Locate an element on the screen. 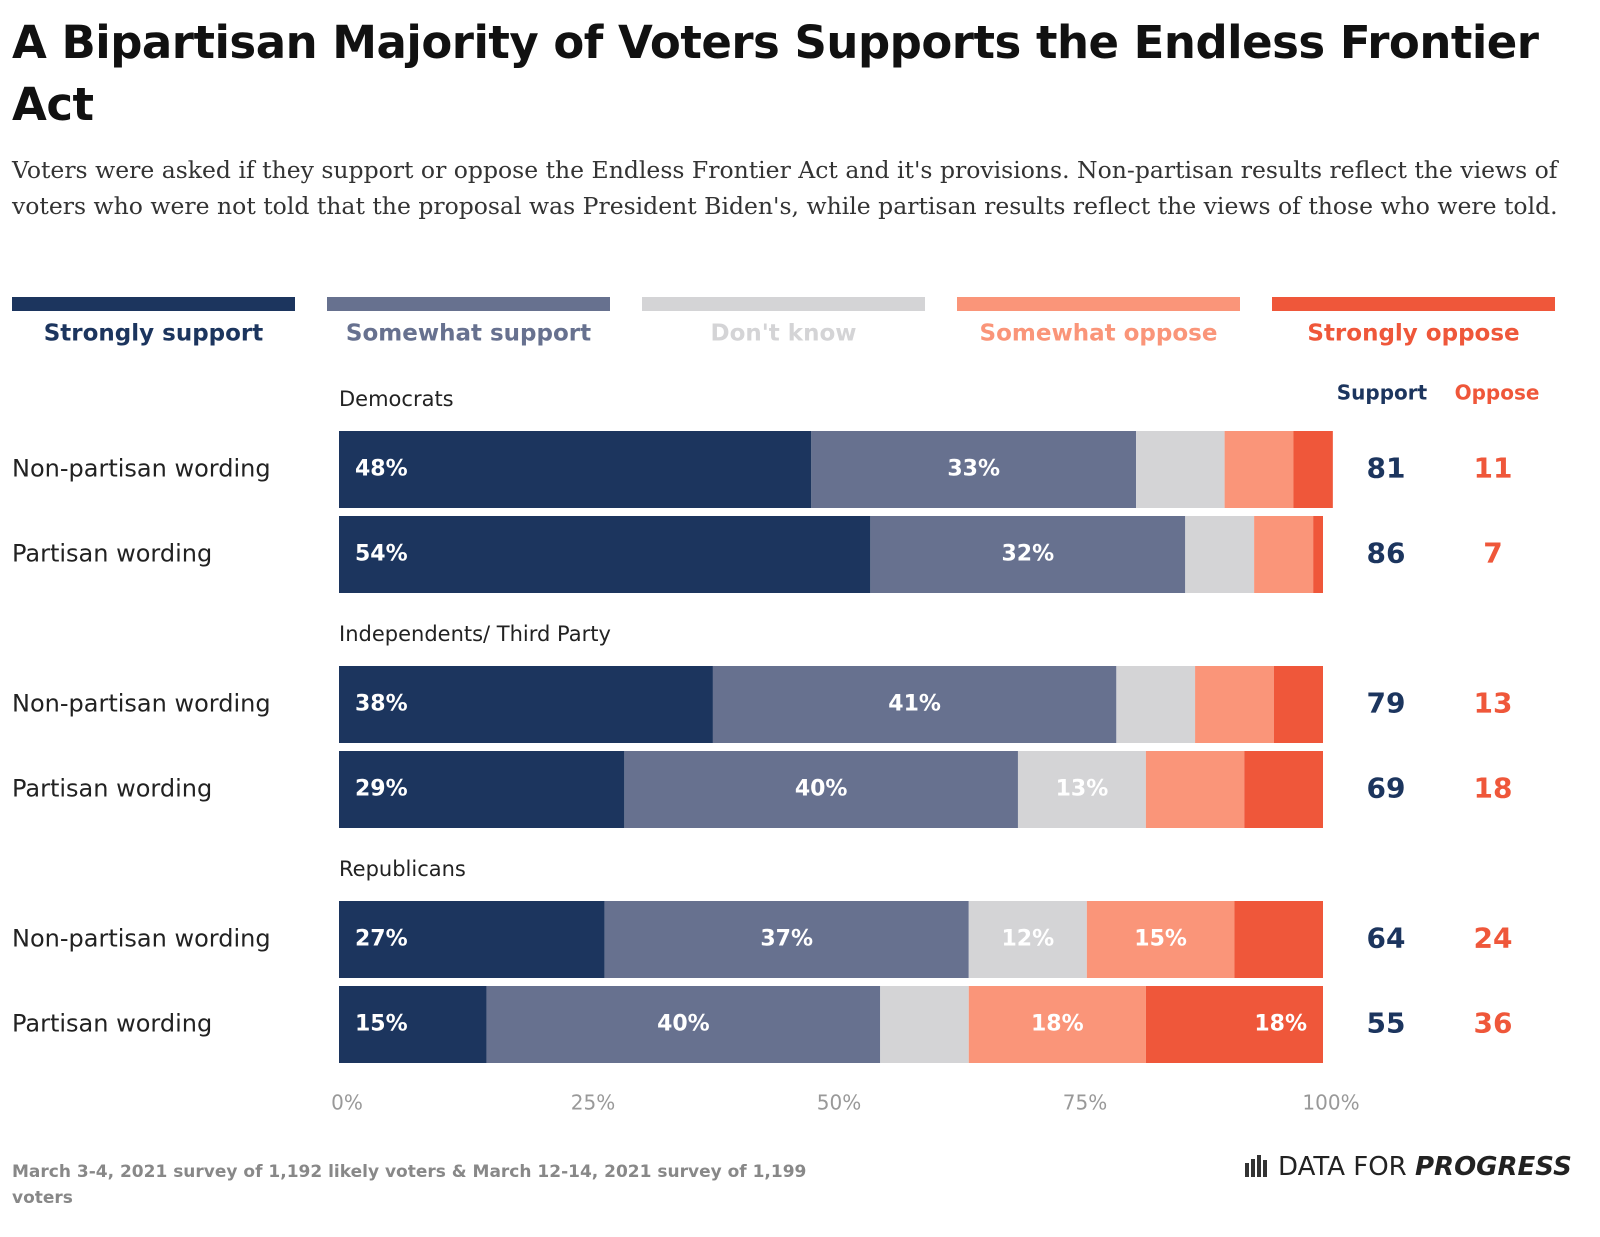  legend-label: Somewhat oppose is located at coordinates (1099, 334).